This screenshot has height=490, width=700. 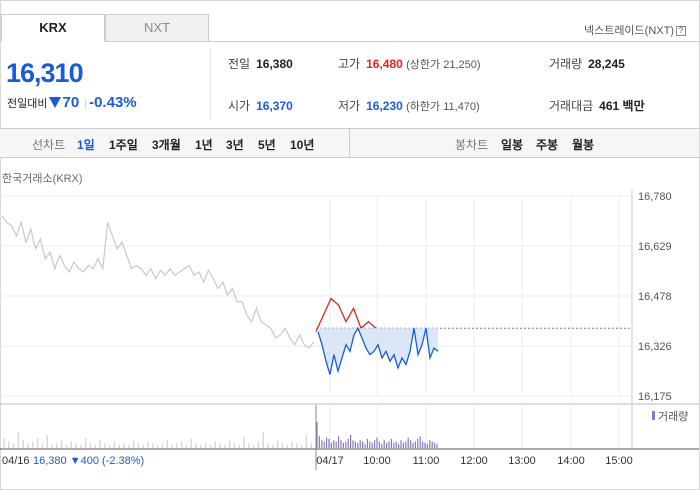 I want to click on current-price: 16,310, so click(x=45, y=73).